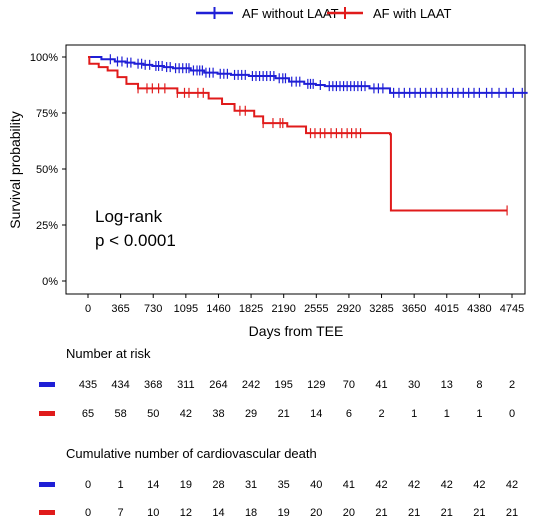  Describe the element at coordinates (88, 414) in the screenshot. I see `table-cell: 65` at that location.